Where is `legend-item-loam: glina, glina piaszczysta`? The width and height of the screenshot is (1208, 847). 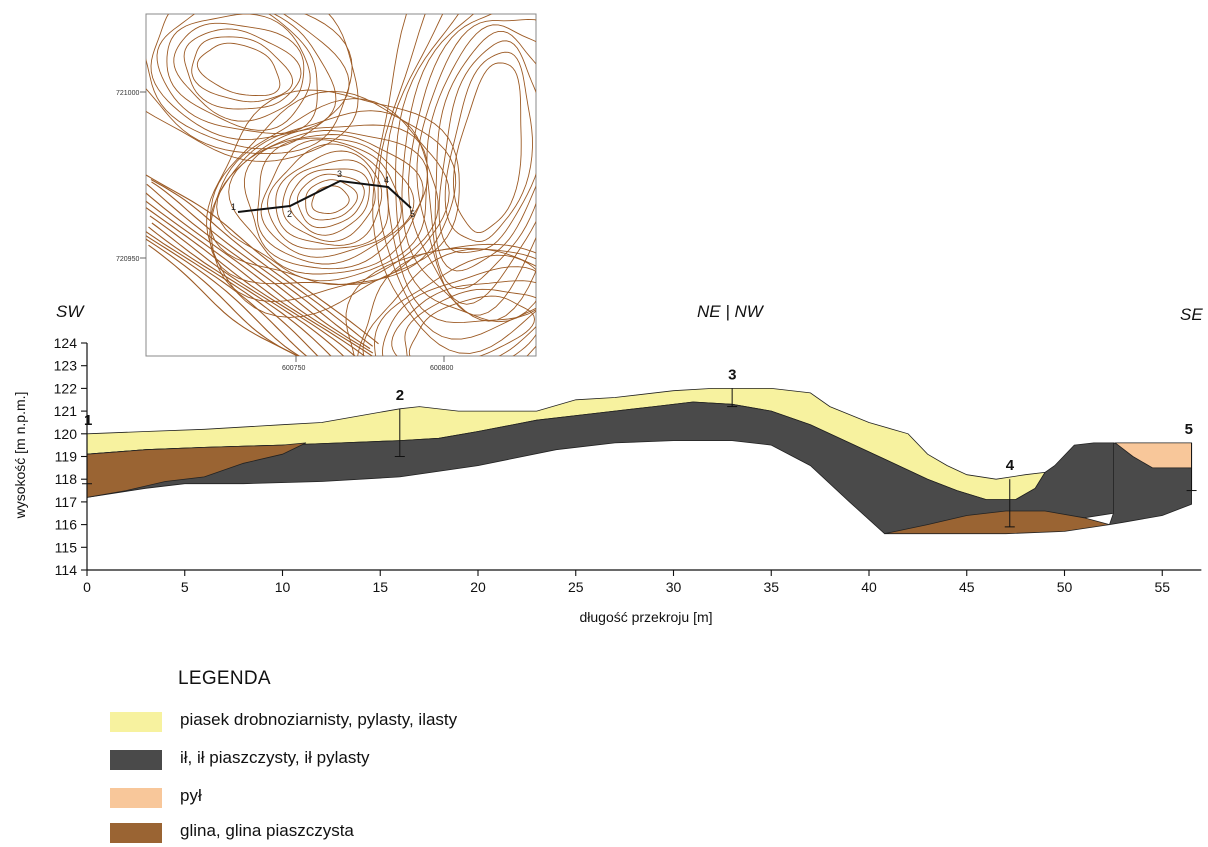 legend-item-loam: glina, glina piaszczysta is located at coordinates (460, 834).